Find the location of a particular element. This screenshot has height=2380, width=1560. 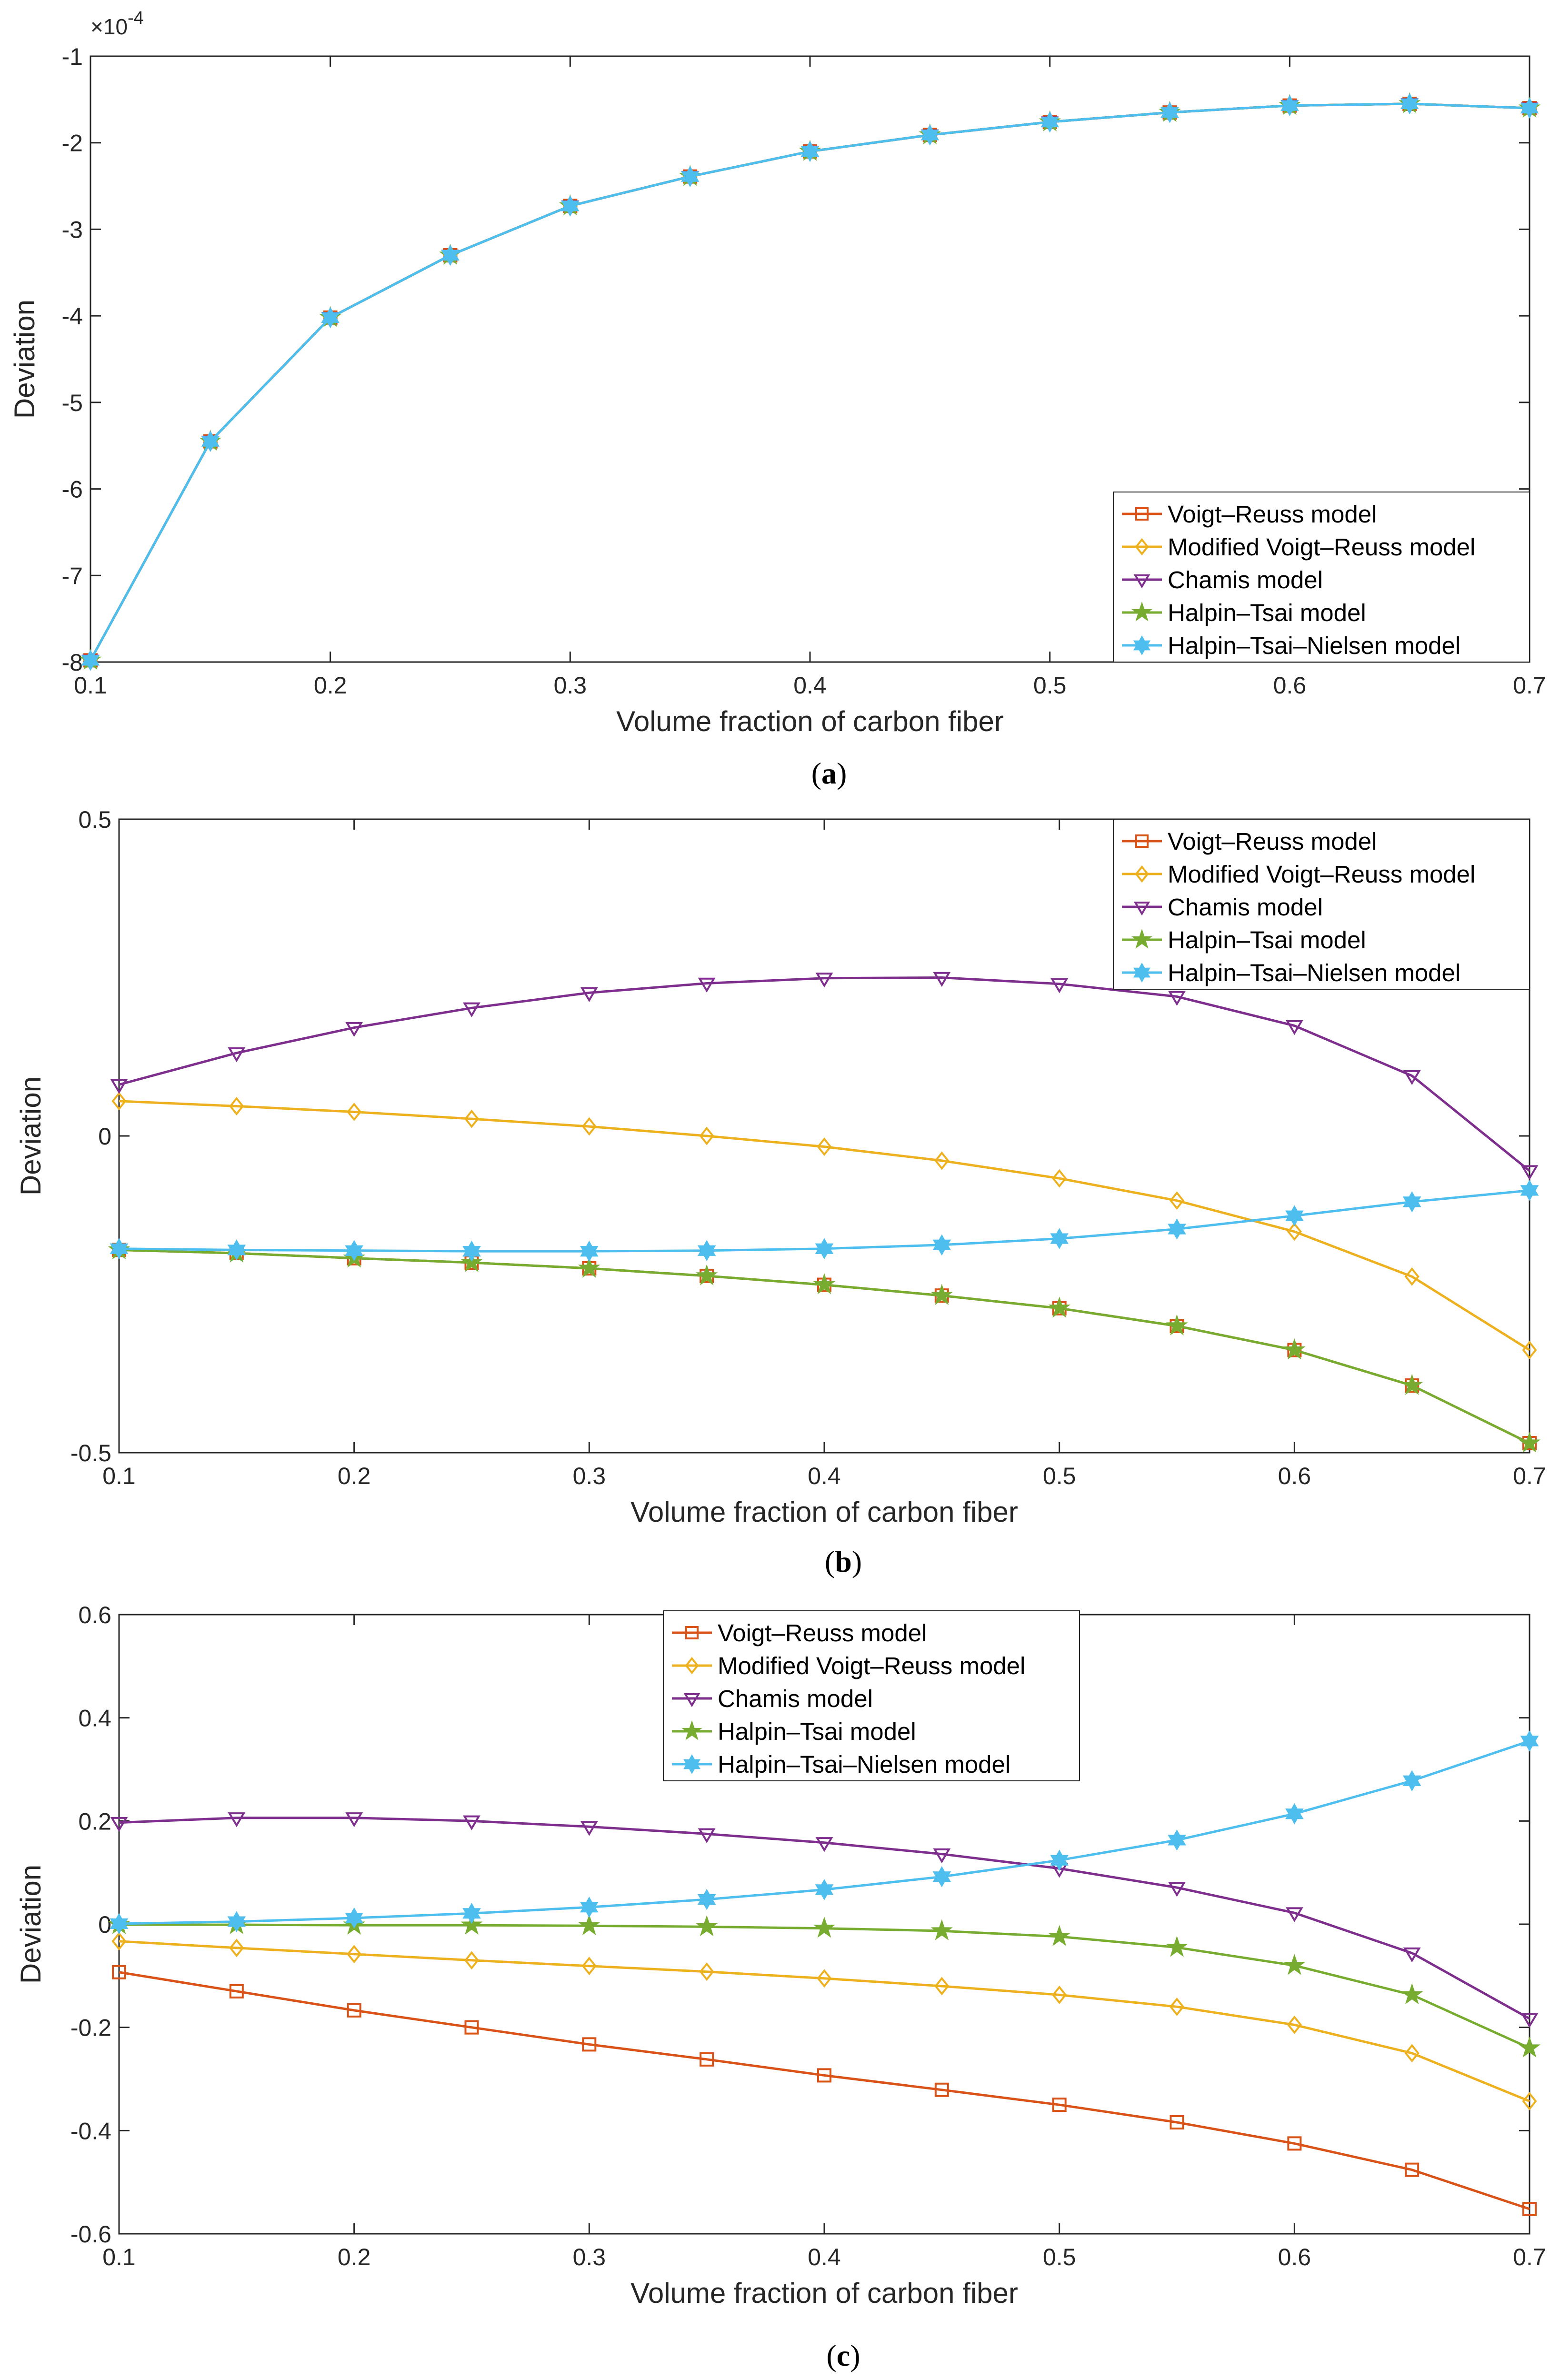

x-tick-label: 0.2 is located at coordinates (354, 1476).